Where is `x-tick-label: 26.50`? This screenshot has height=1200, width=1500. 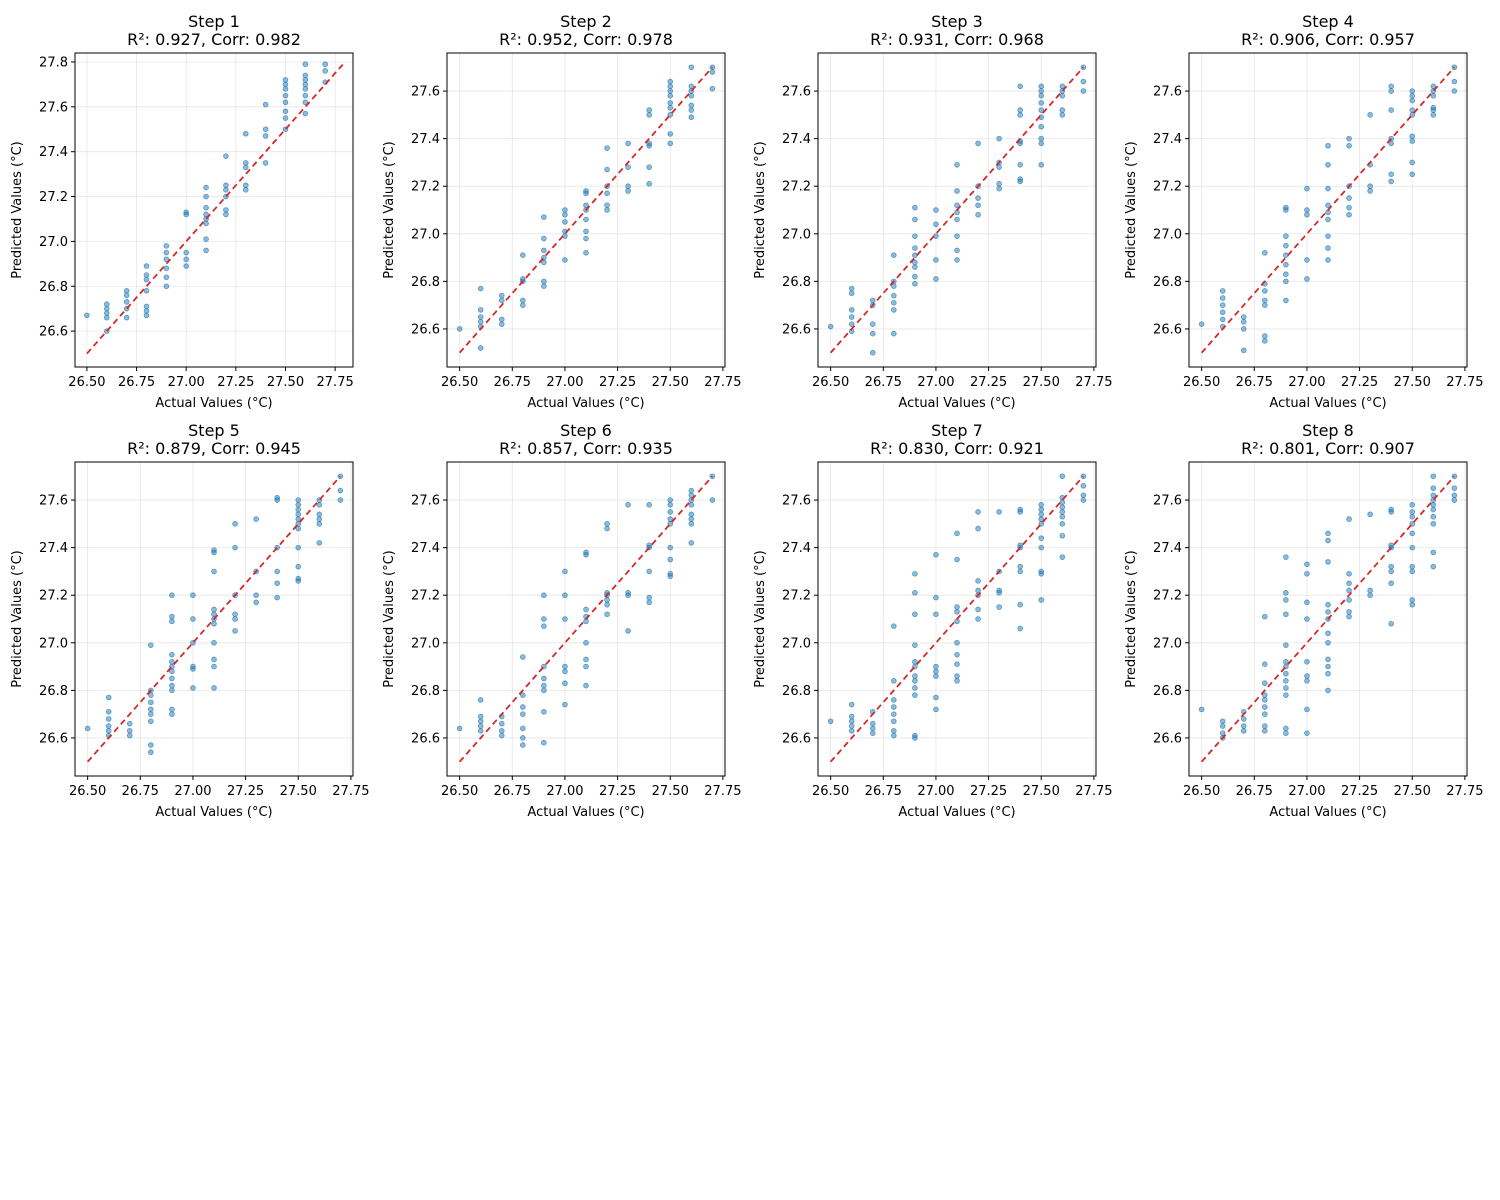
x-tick-label: 26.50 is located at coordinates (830, 791).